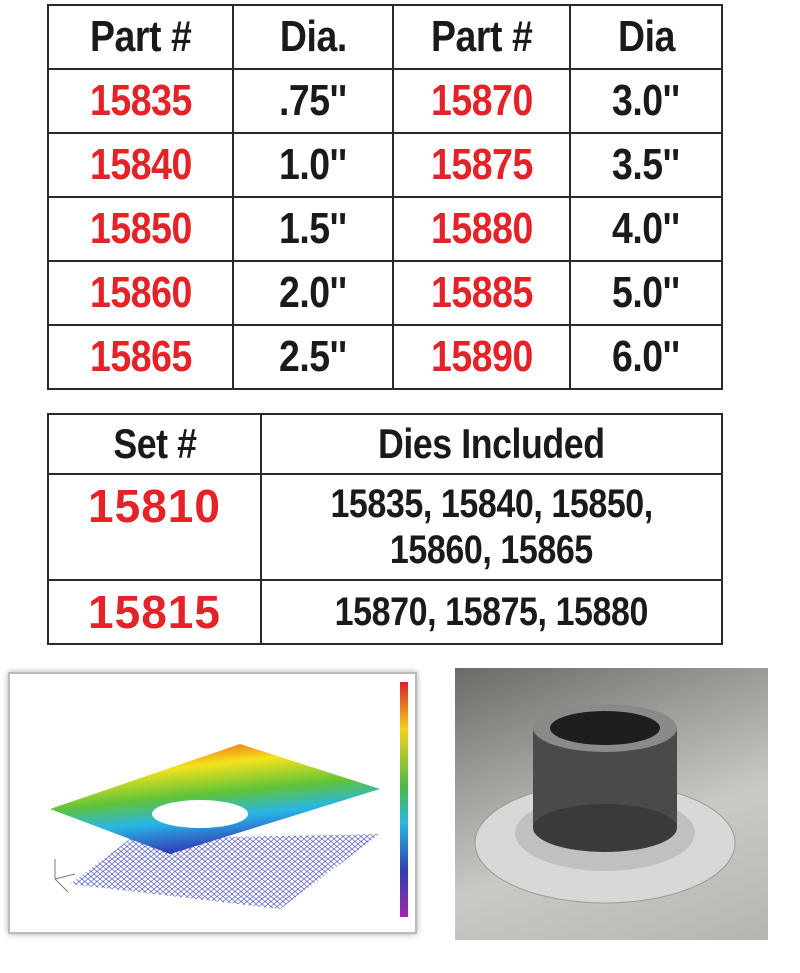 The image size is (800, 973). What do you see at coordinates (481, 229) in the screenshot?
I see `part-number-cell: 15880` at bounding box center [481, 229].